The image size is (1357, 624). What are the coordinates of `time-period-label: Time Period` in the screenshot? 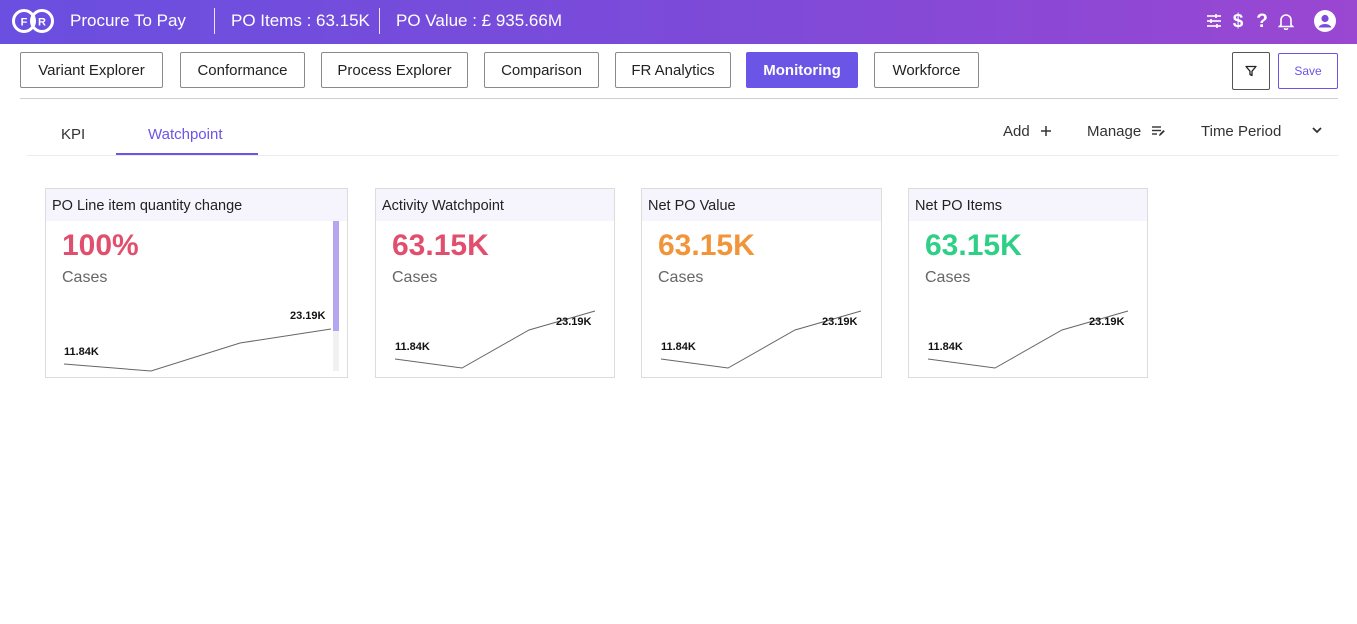 It's located at (1241, 131).